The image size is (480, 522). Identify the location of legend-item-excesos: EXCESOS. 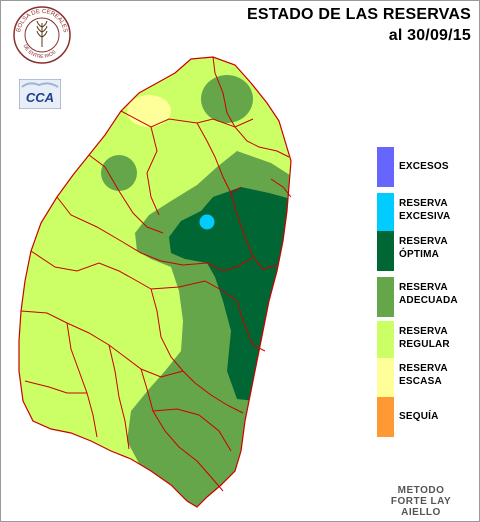
(427, 167).